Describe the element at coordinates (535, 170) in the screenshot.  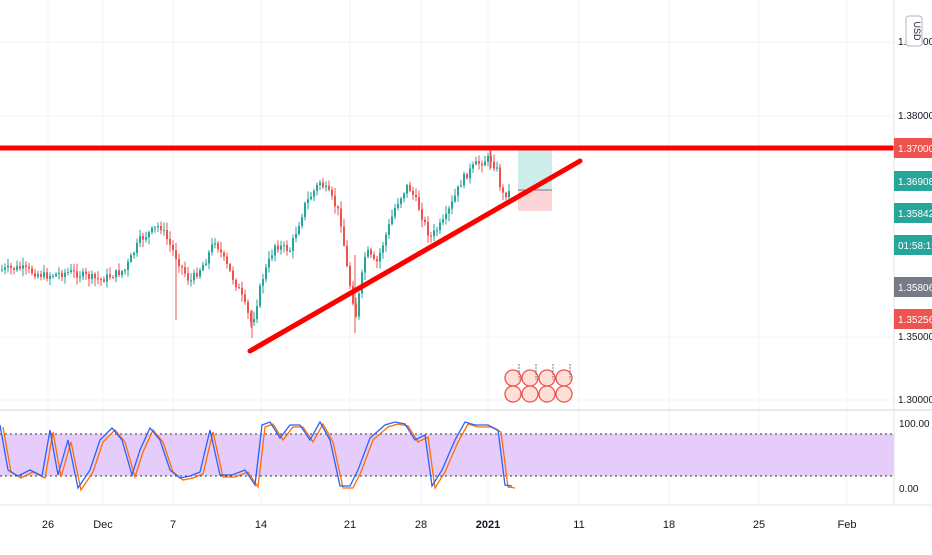
I see `profit-zone` at that location.